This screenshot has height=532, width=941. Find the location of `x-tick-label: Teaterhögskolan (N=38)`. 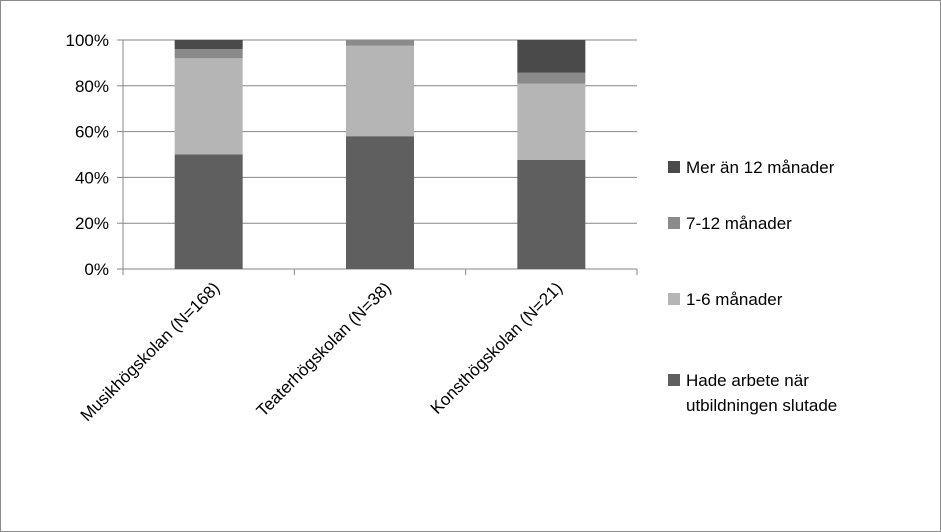

x-tick-label: Teaterhögskolan (N=38) is located at coordinates (324, 349).